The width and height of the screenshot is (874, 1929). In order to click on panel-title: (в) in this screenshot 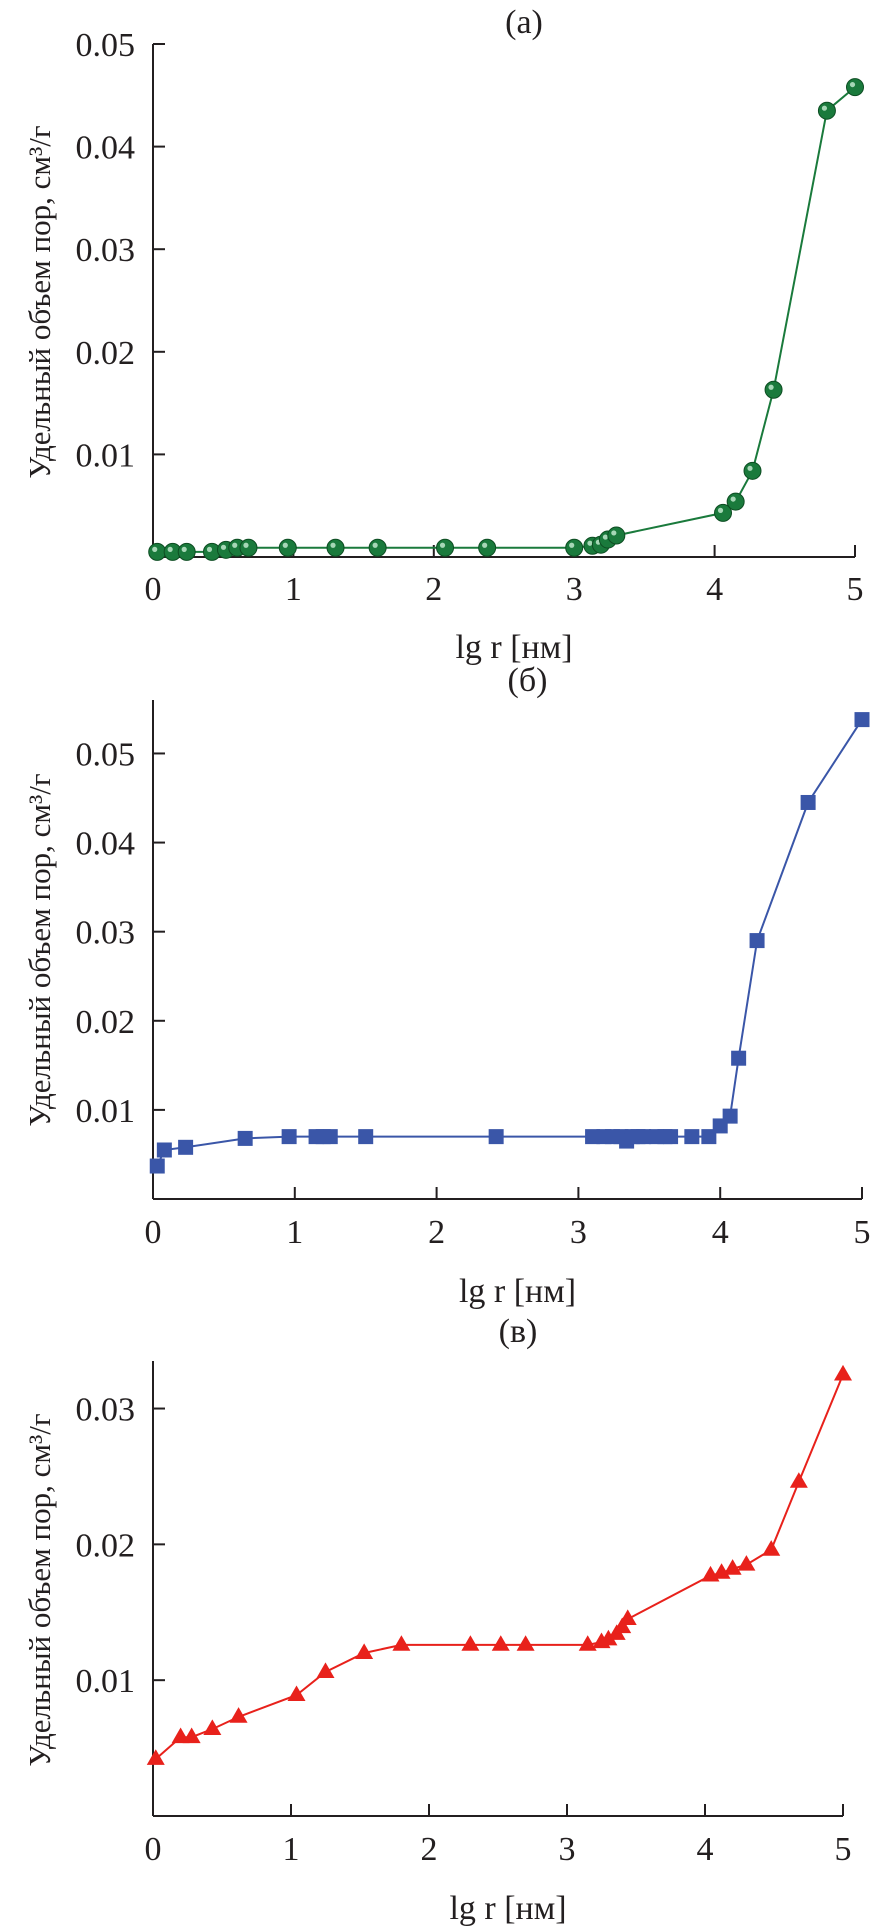, I will do `click(518, 1331)`.